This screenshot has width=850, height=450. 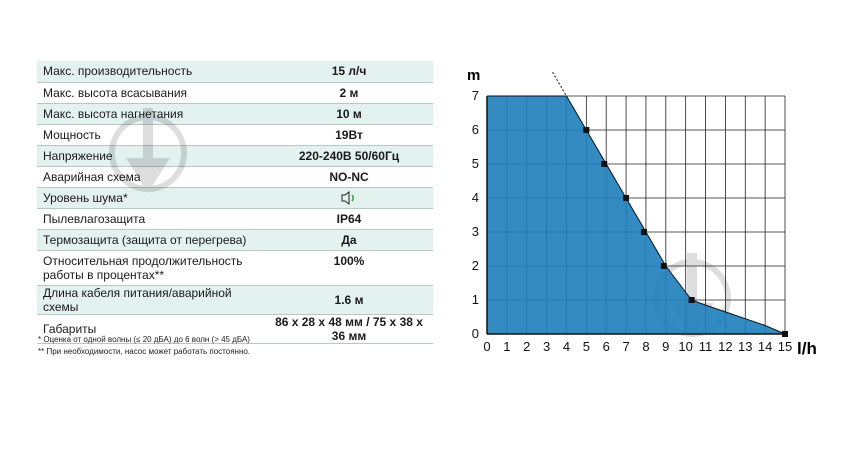 I want to click on spec-value: 15 л/ч, so click(x=349, y=72).